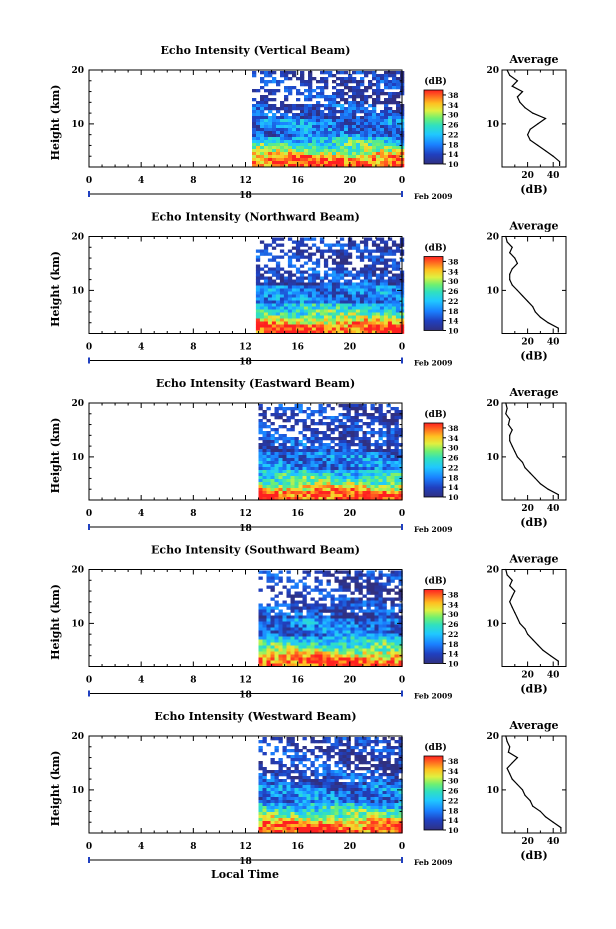 This screenshot has width=616, height=929. What do you see at coordinates (492, 125) in the screenshot?
I see `average-y-tick-label: 10` at bounding box center [492, 125].